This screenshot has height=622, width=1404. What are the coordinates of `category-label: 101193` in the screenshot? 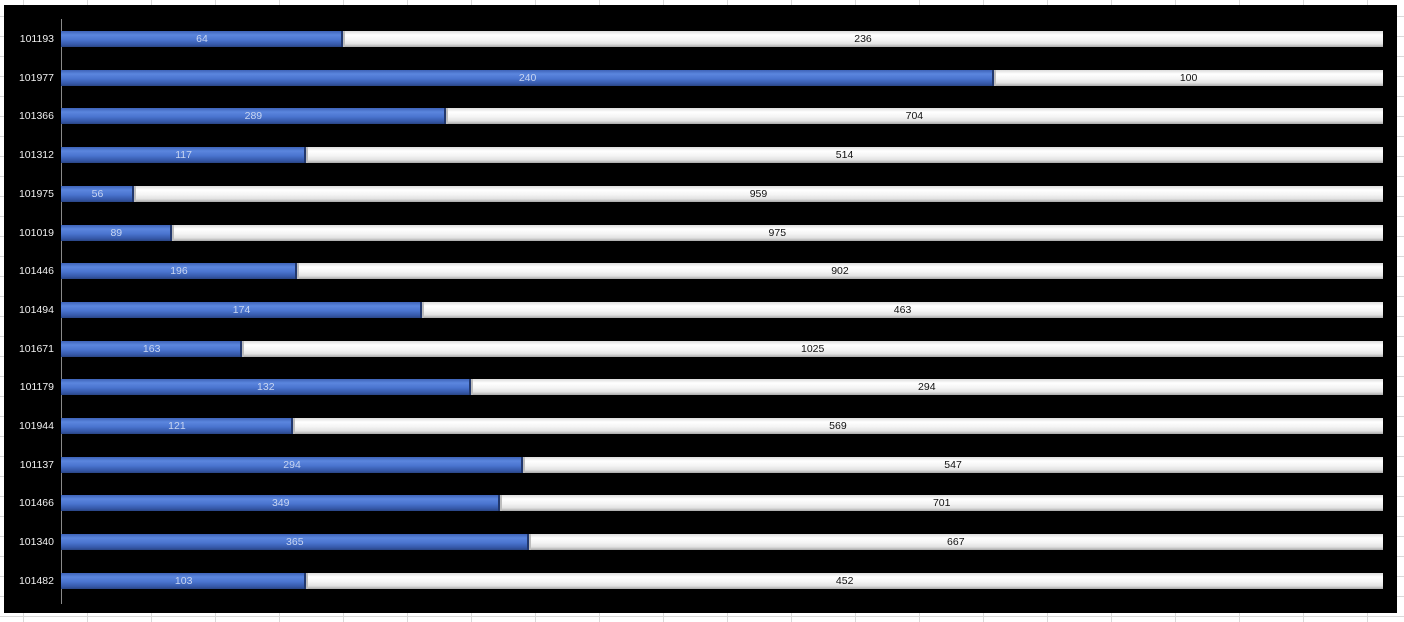 It's located at (36, 39).